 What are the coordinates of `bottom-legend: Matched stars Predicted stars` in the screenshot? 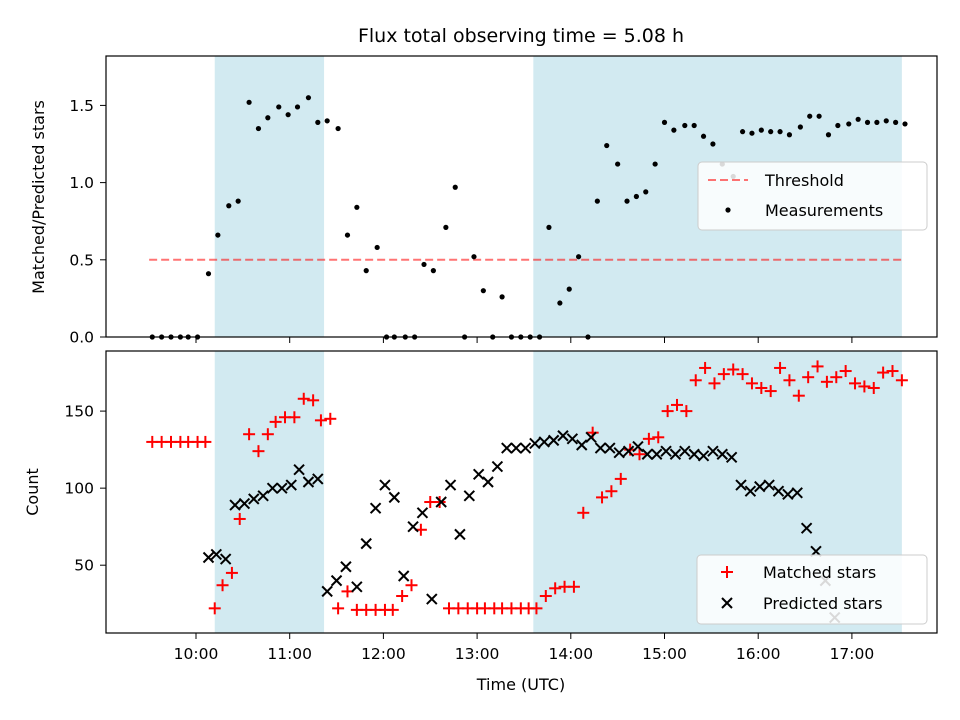 It's located at (812, 589).